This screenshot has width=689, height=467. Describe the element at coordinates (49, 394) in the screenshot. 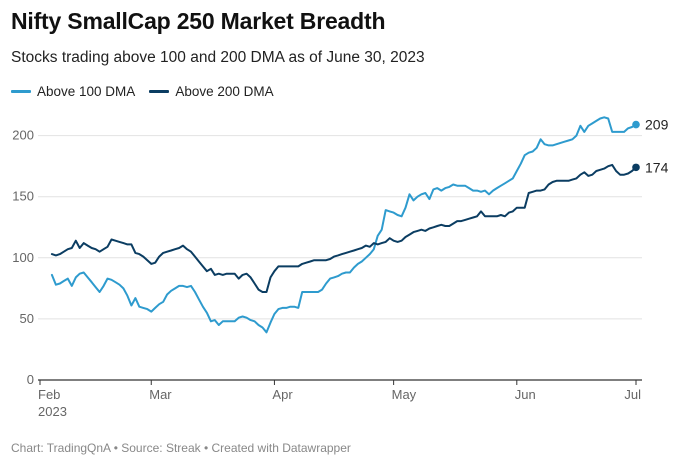

I see `x-tick-label: Feb` at that location.